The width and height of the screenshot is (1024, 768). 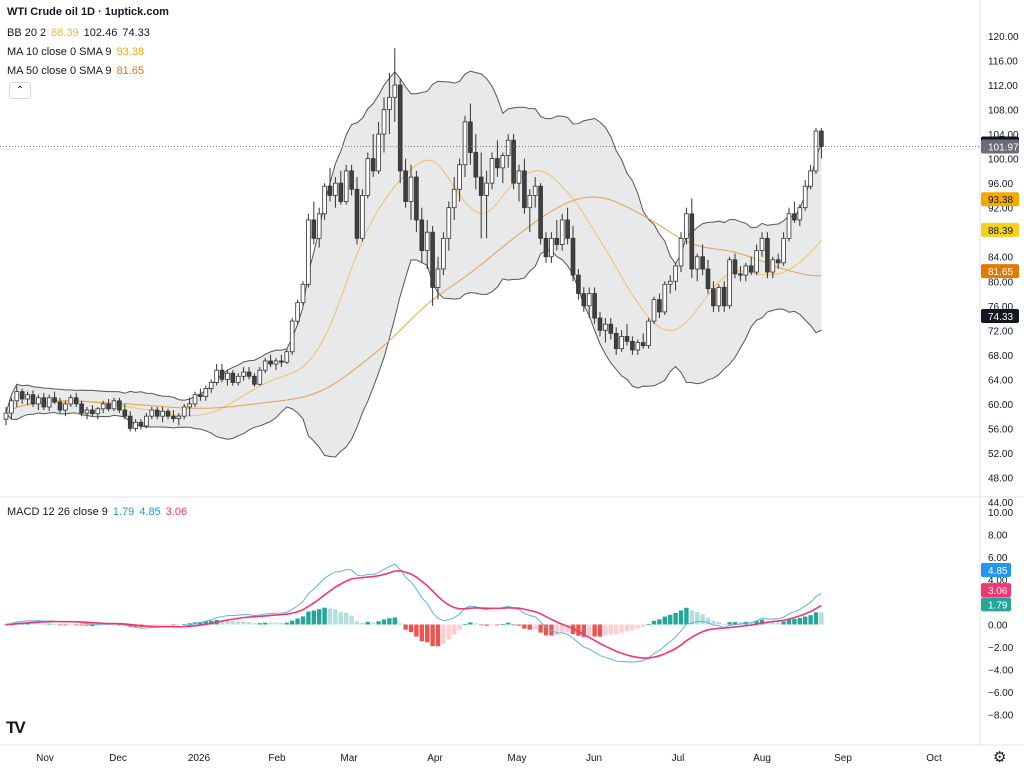 What do you see at coordinates (1000, 184) in the screenshot?
I see `price-axis-tick: 96.00` at bounding box center [1000, 184].